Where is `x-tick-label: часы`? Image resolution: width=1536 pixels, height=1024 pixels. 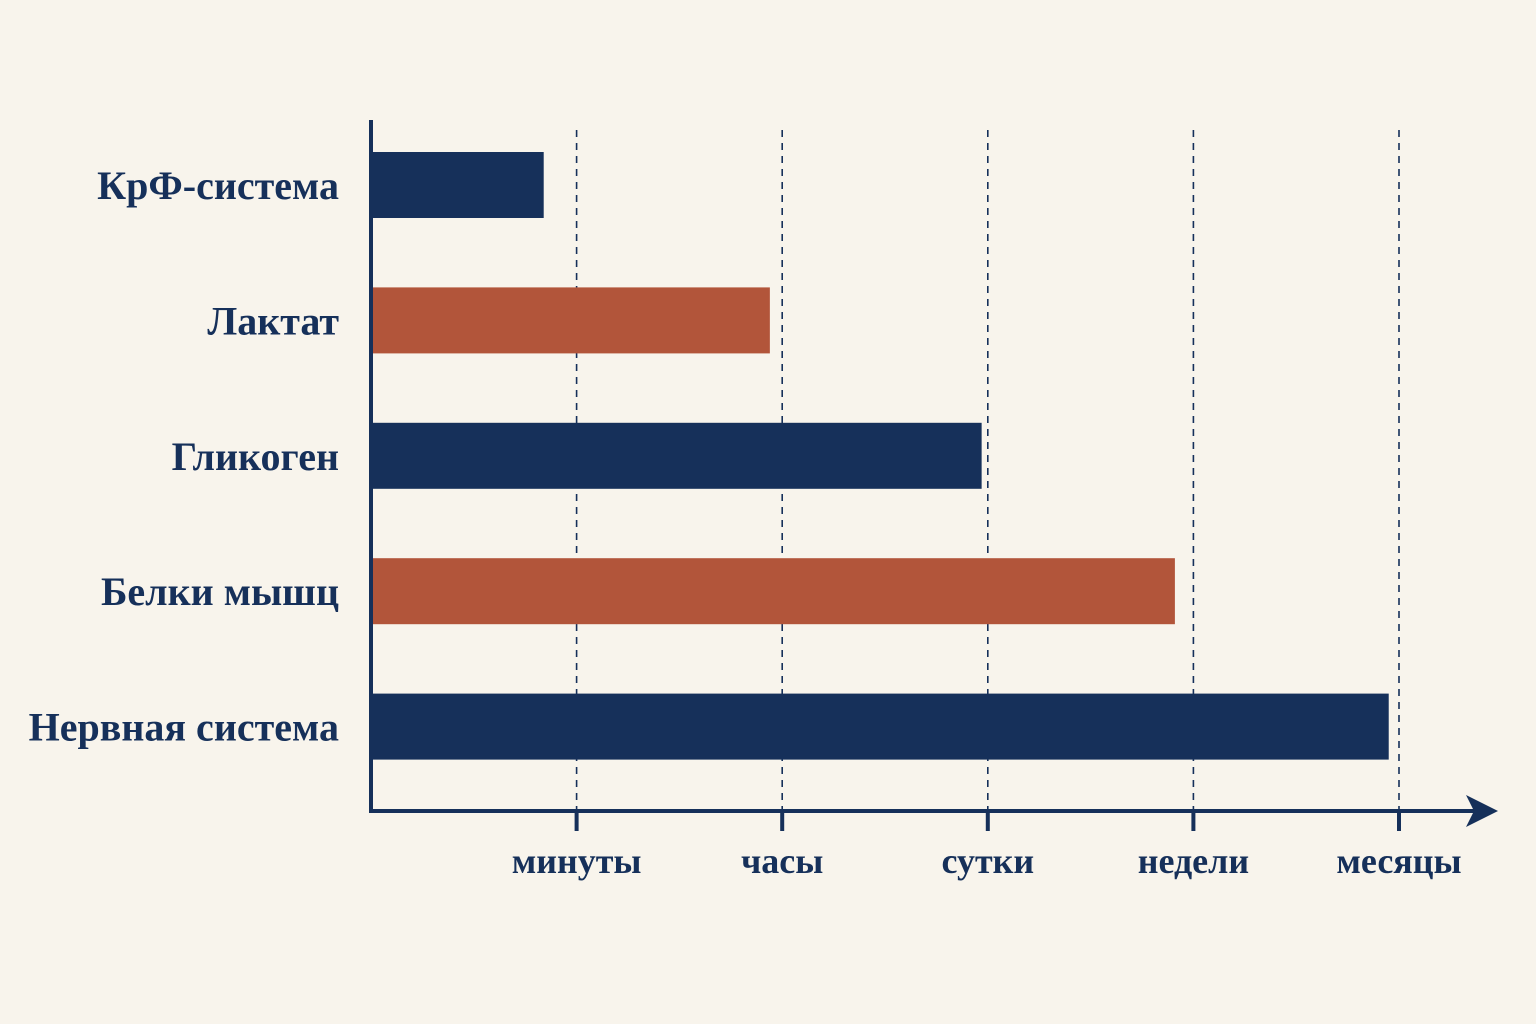 x-tick-label: часы is located at coordinates (782, 861).